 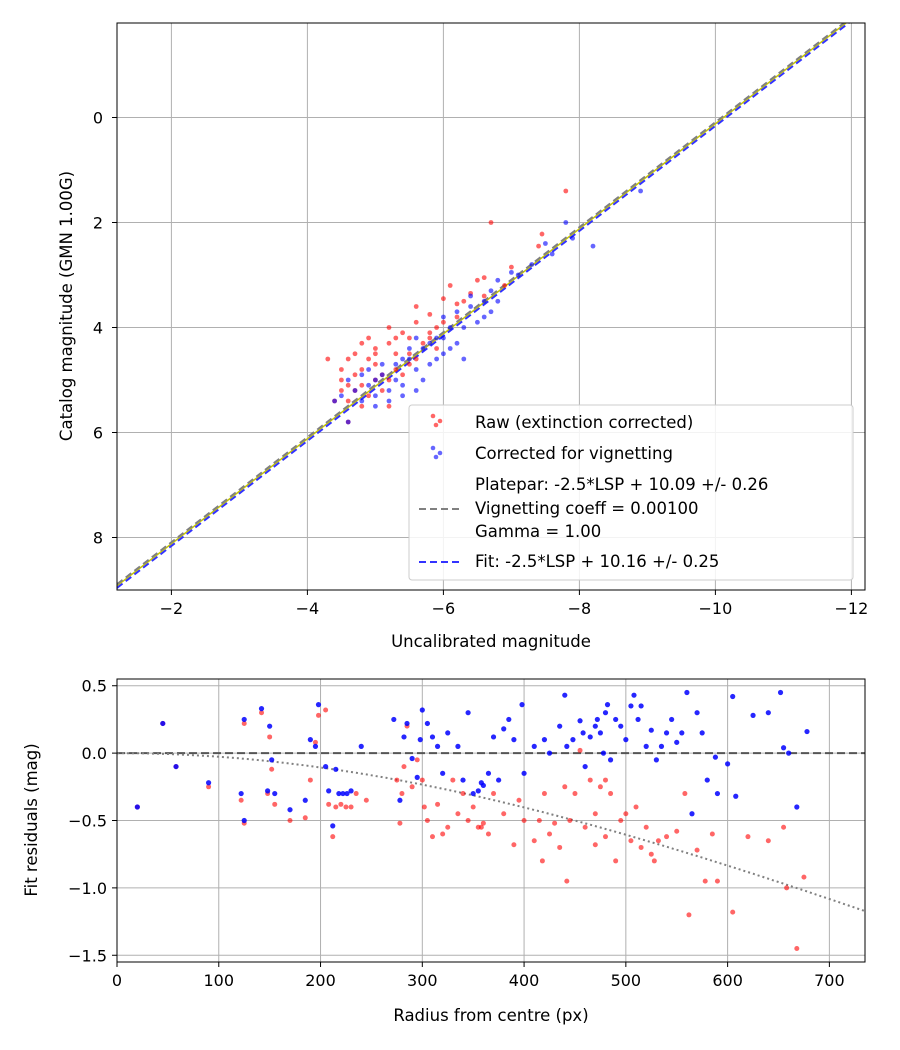 I want to click on legend-box, so click(x=631, y=492).